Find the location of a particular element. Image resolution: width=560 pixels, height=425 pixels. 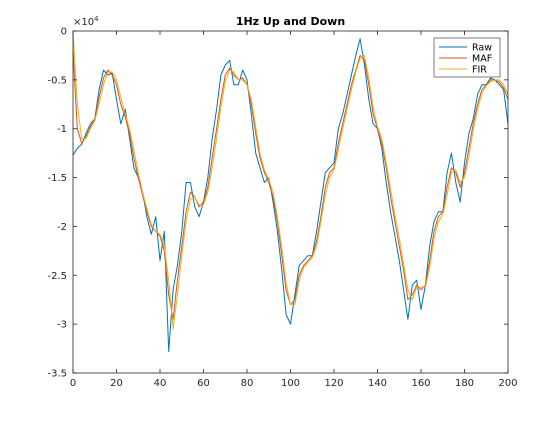

y-tick-label: -1 is located at coordinates (62, 129).